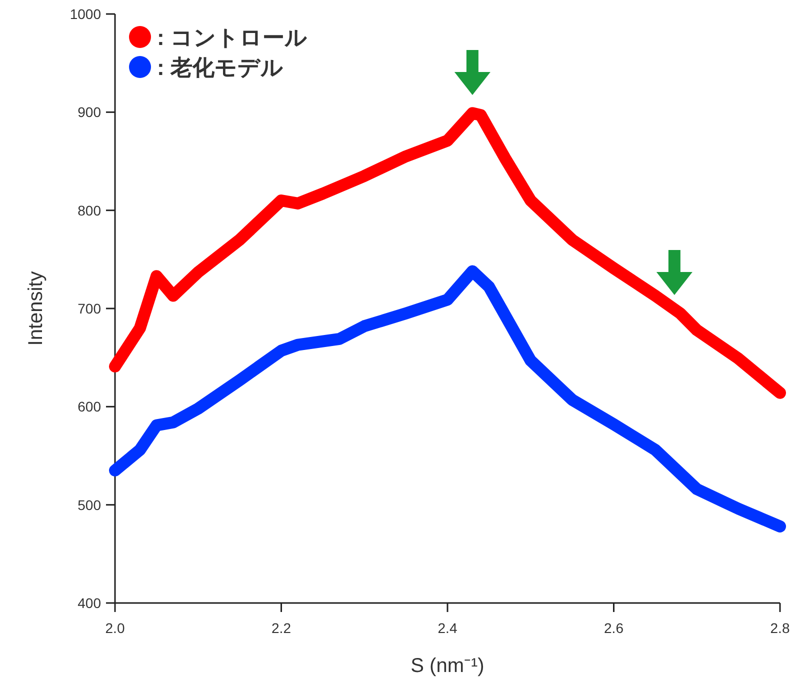 This screenshot has width=796, height=687. What do you see at coordinates (282, 628) in the screenshot?
I see `x-tick-label: 2.2` at bounding box center [282, 628].